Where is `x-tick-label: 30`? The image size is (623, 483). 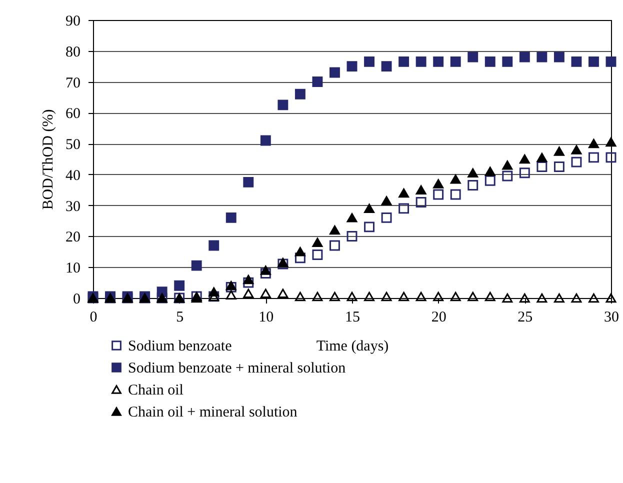
x-tick-label: 30 is located at coordinates (611, 318).